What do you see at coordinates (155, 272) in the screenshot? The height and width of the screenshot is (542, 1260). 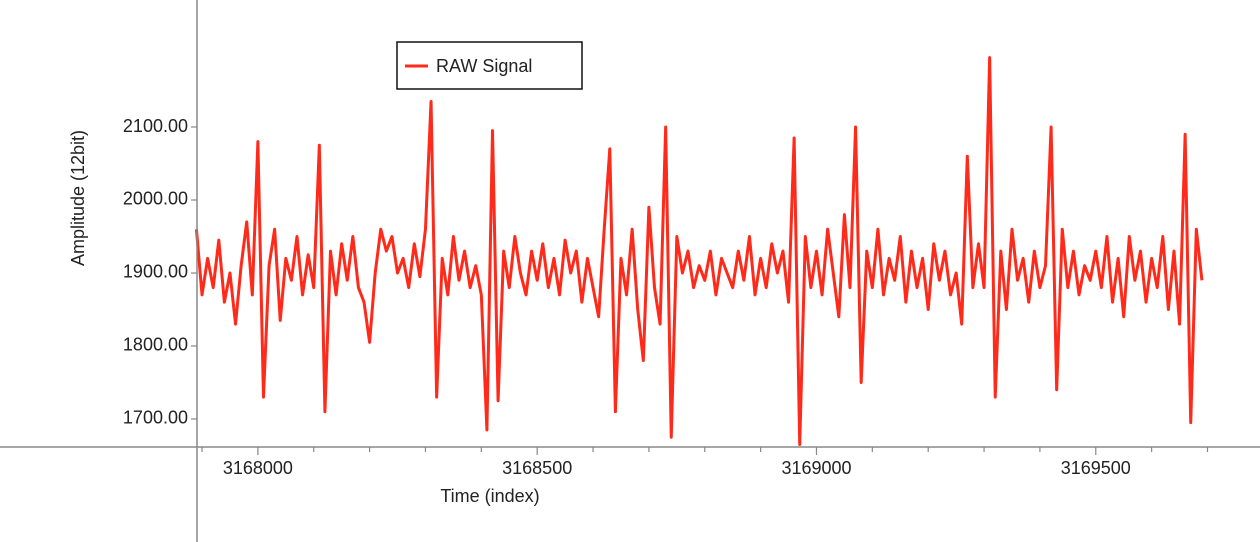 I see `y-tick-label: 1900.00` at bounding box center [155, 272].